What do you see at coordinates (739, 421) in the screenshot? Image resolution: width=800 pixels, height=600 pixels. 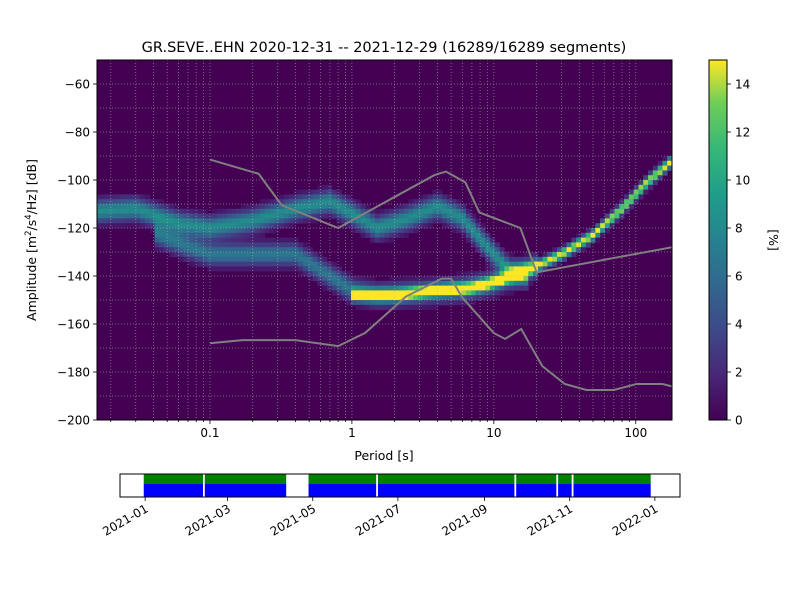 I see `colorbar-tick-label: 0` at bounding box center [739, 421].